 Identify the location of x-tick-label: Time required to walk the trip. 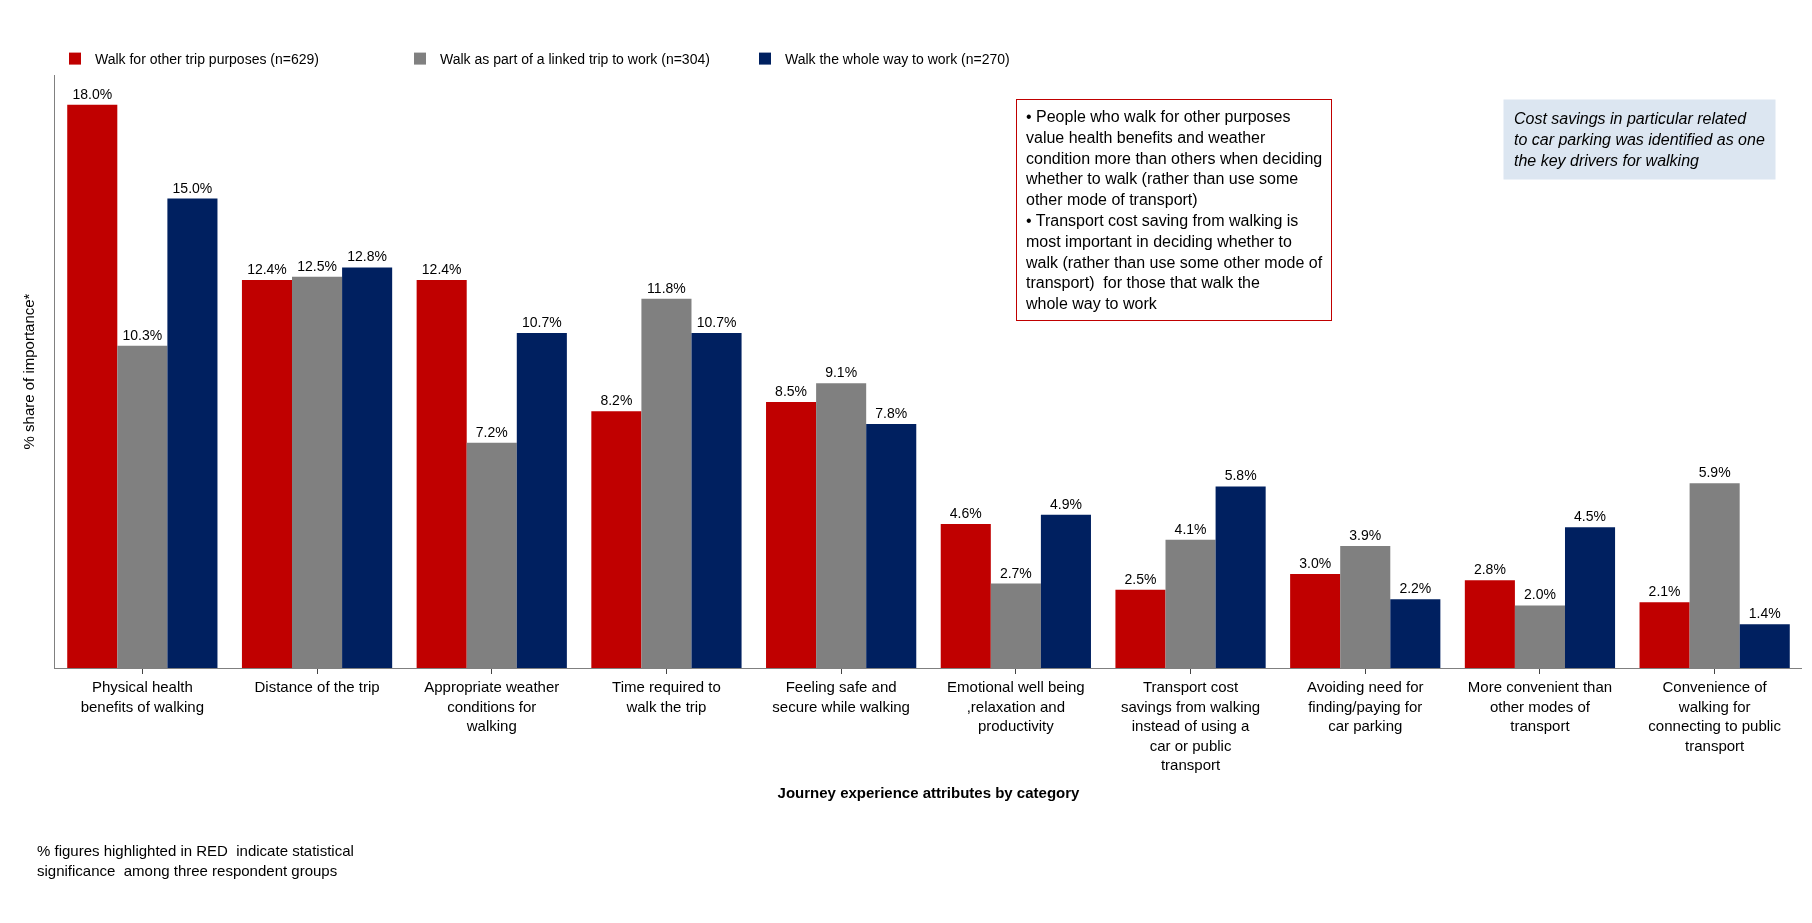
(666, 696).